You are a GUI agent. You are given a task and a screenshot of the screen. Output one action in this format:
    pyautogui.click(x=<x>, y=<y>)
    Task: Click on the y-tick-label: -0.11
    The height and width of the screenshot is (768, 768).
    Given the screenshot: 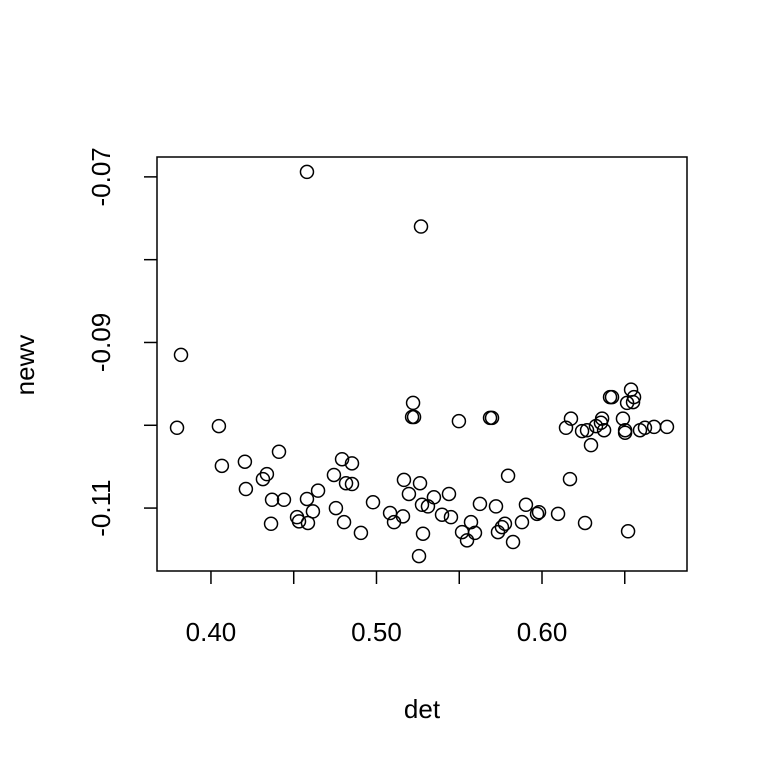 What is the action you would take?
    pyautogui.click(x=101, y=507)
    